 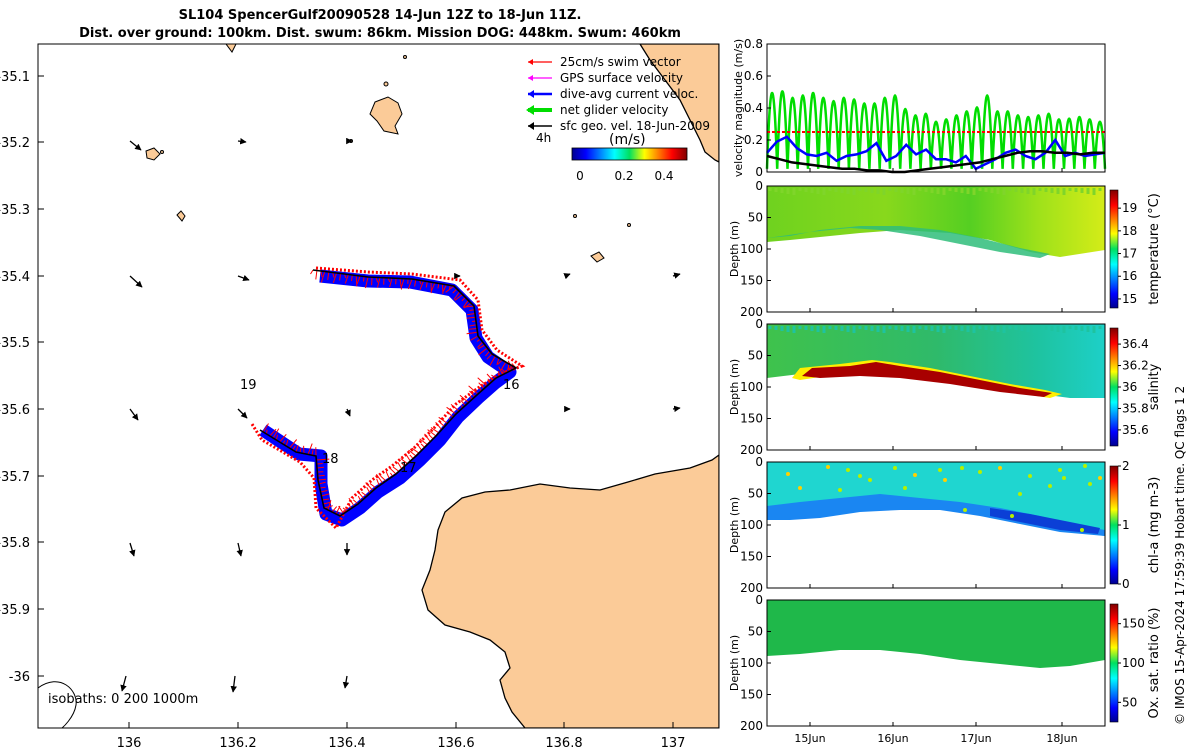 I want to click on salinity-panel, so click(x=936, y=387).